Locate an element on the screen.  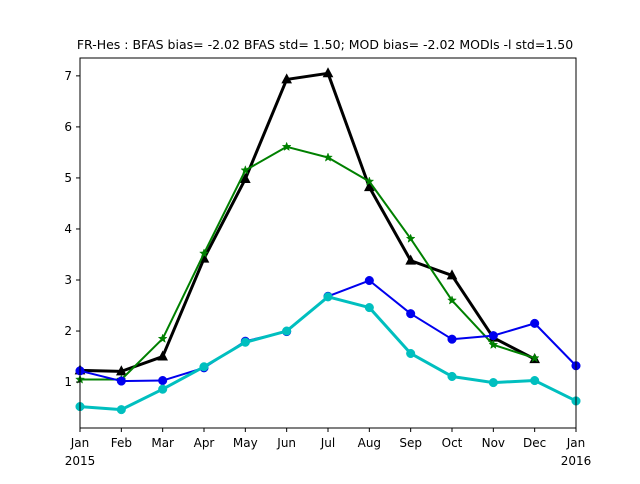
x-tick-label: Sep is located at coordinates (410, 443).